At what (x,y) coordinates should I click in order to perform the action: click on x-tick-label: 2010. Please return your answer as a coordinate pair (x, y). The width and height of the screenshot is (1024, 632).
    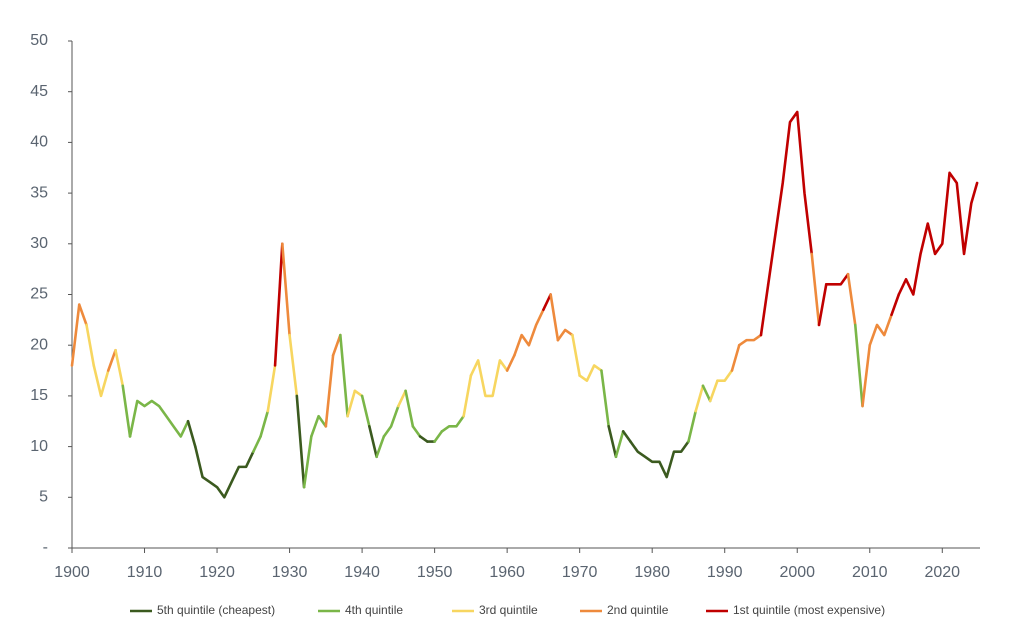
    Looking at the image, I should click on (870, 572).